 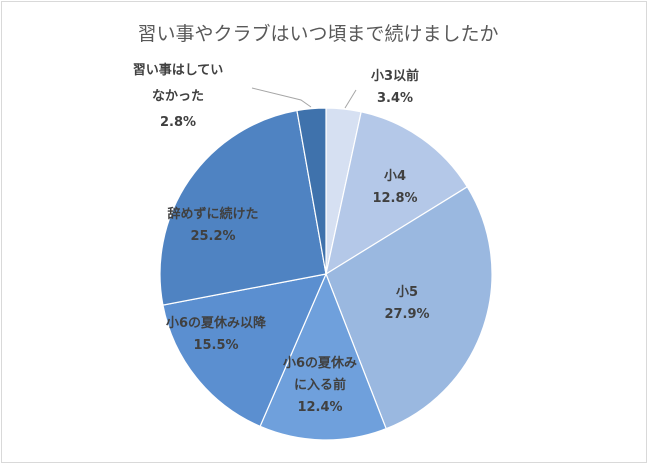 I want to click on slice-label: 小5 27.9%, so click(x=406, y=303).